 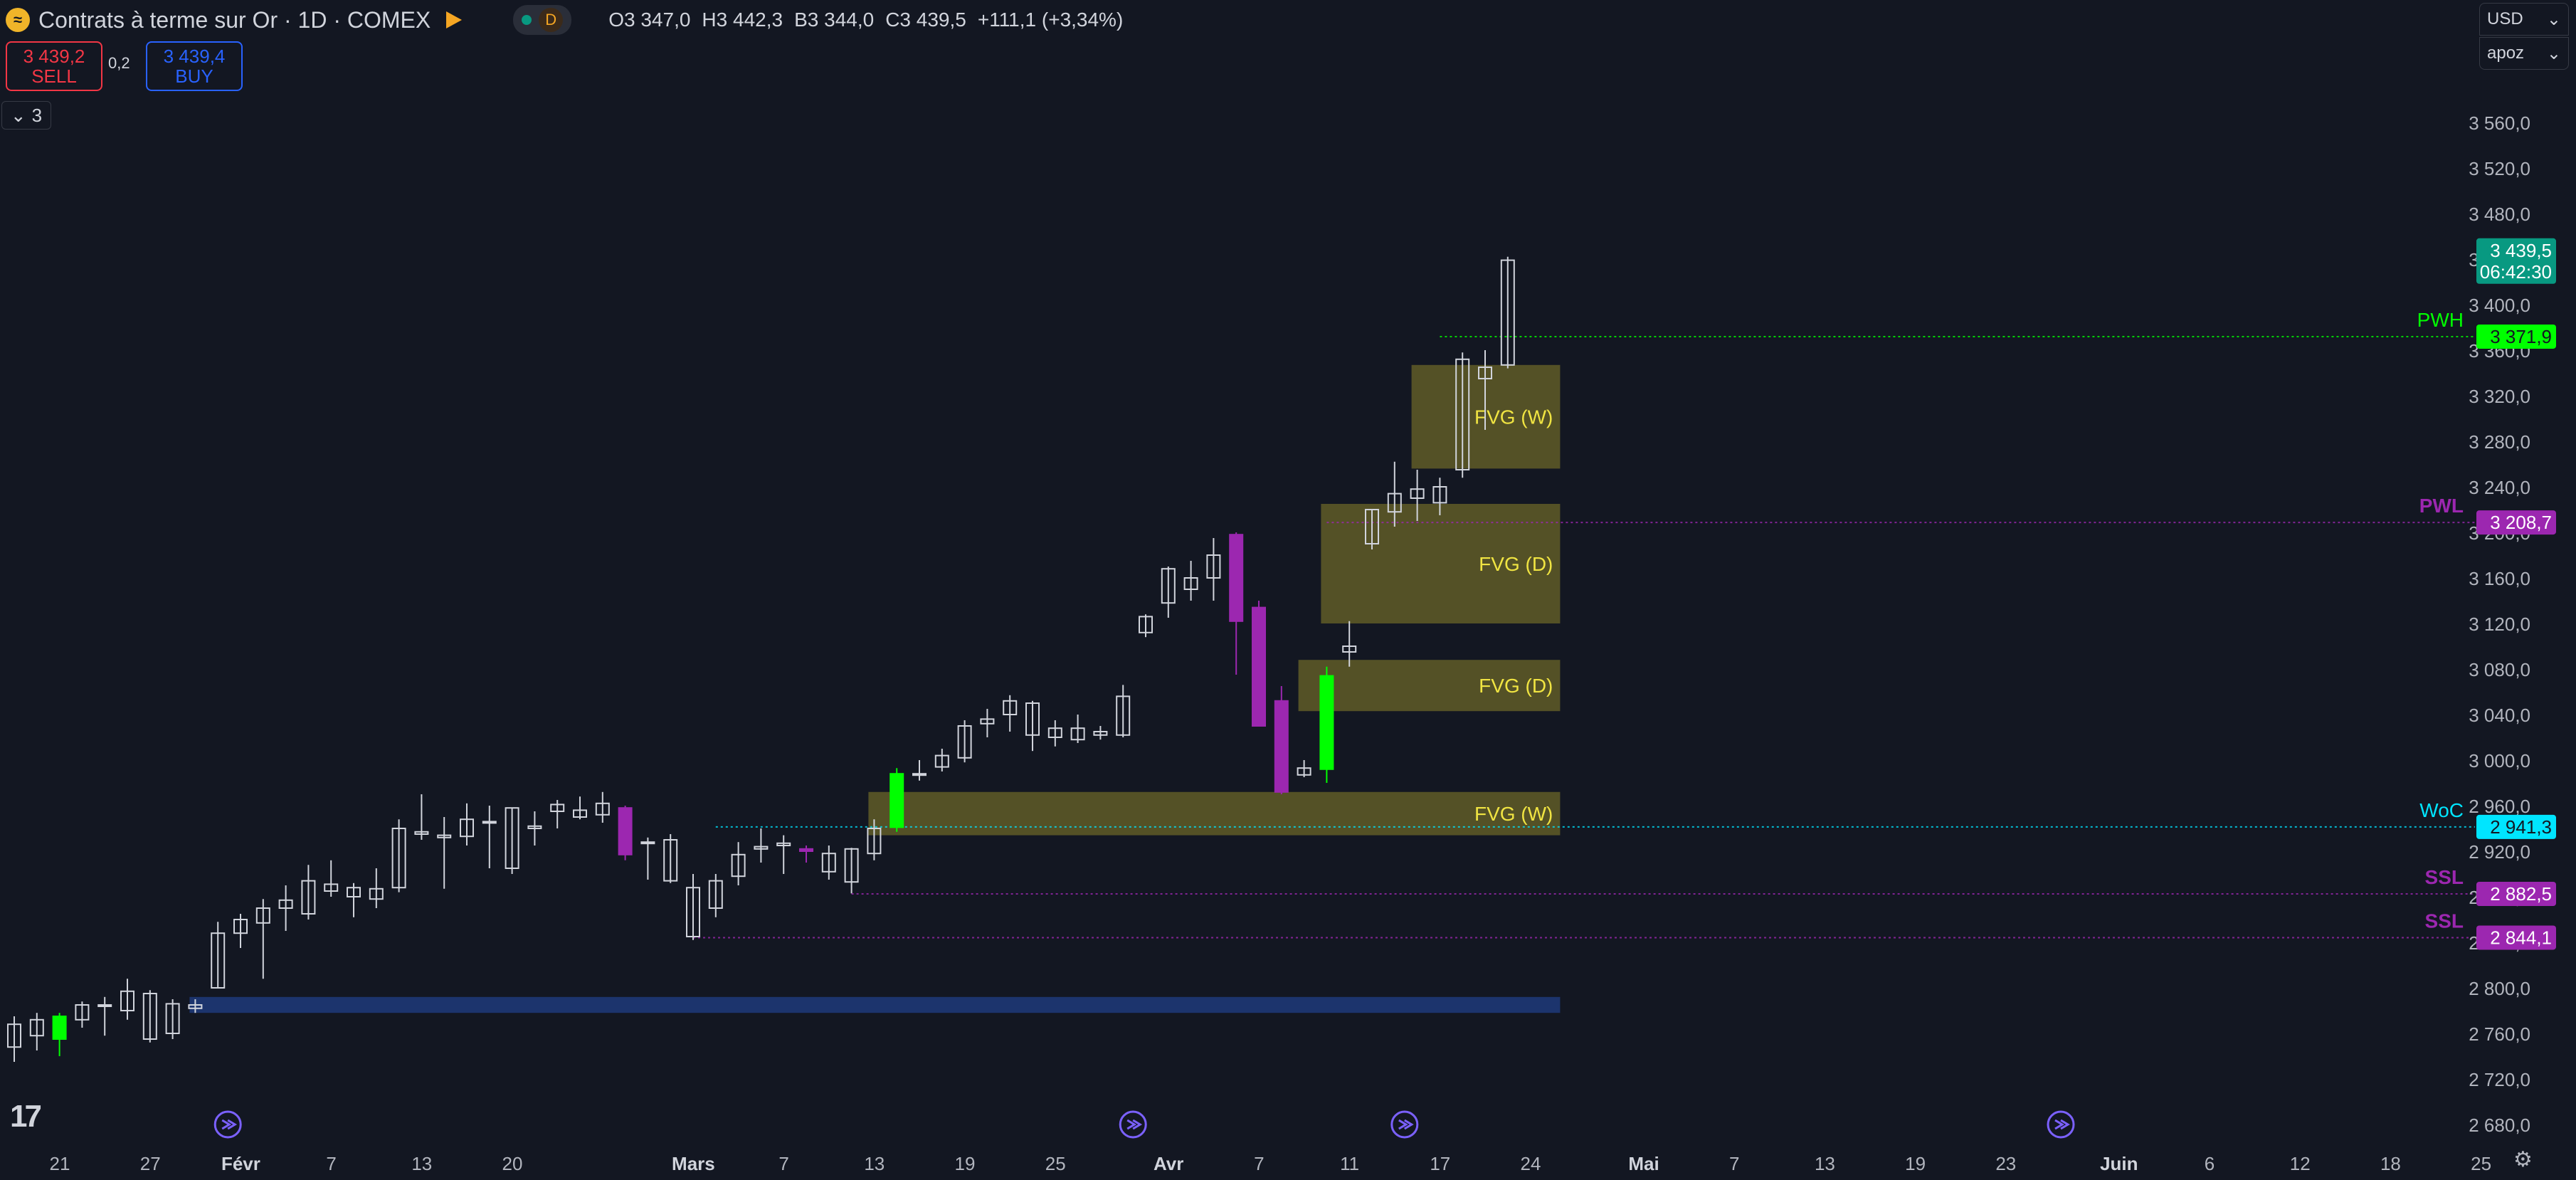 I want to click on settings-gear-icon: ⚙, so click(x=2523, y=1159).